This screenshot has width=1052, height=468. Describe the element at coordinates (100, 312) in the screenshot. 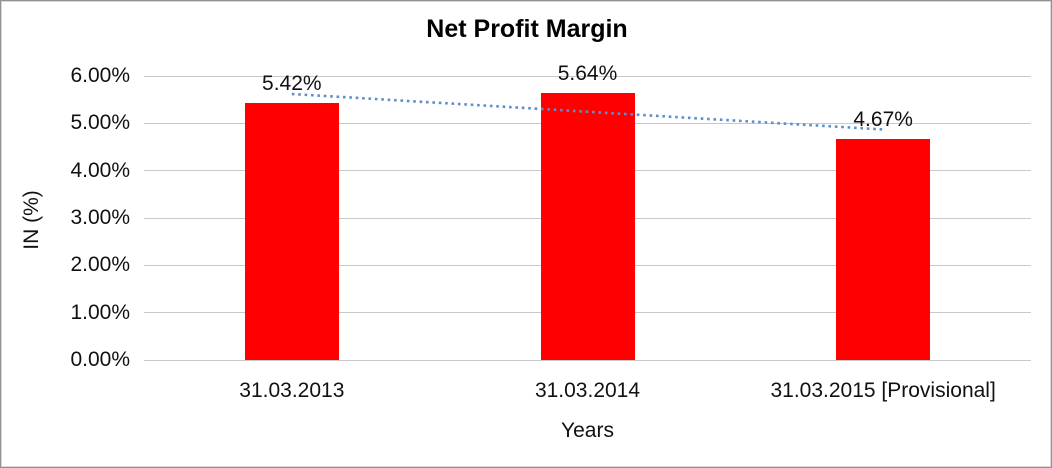

I see `y-axis-tick-label: 1.00%` at that location.